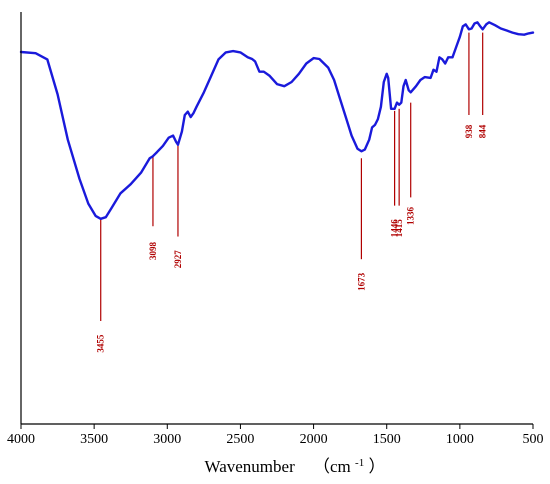  What do you see at coordinates (94, 439) in the screenshot?
I see `x-tick-label: 3500` at bounding box center [94, 439].